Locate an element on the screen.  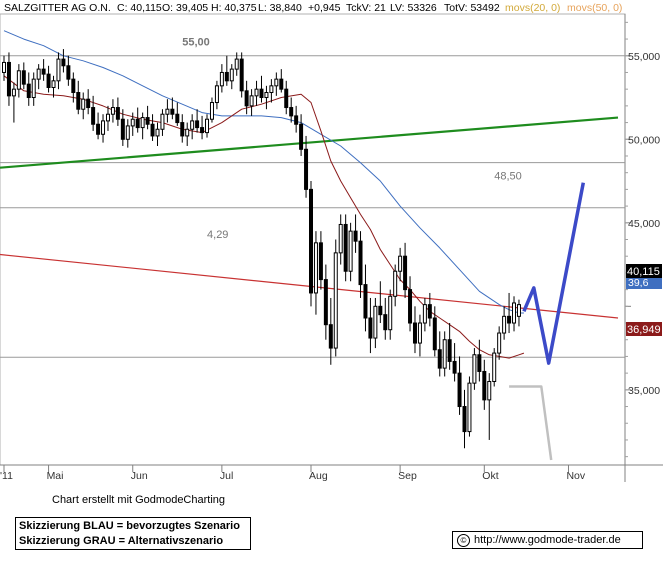
annotation-0: 55,00 is located at coordinates (196, 43).